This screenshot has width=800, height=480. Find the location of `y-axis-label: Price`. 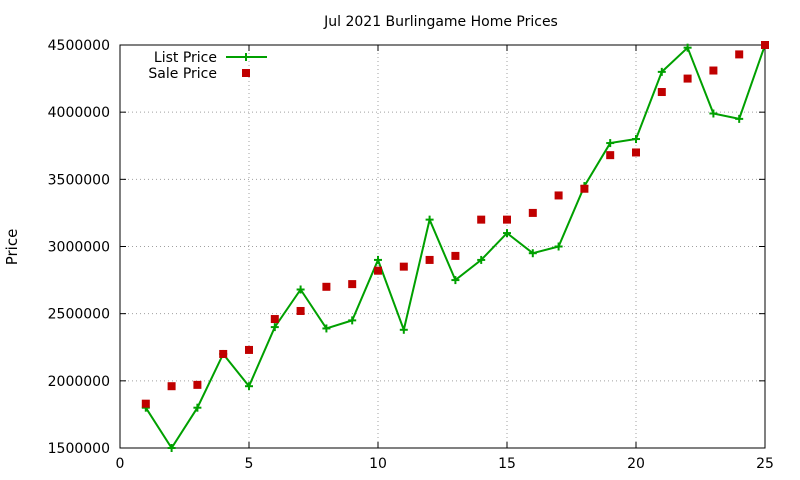

y-axis-label: Price is located at coordinates (12, 247).